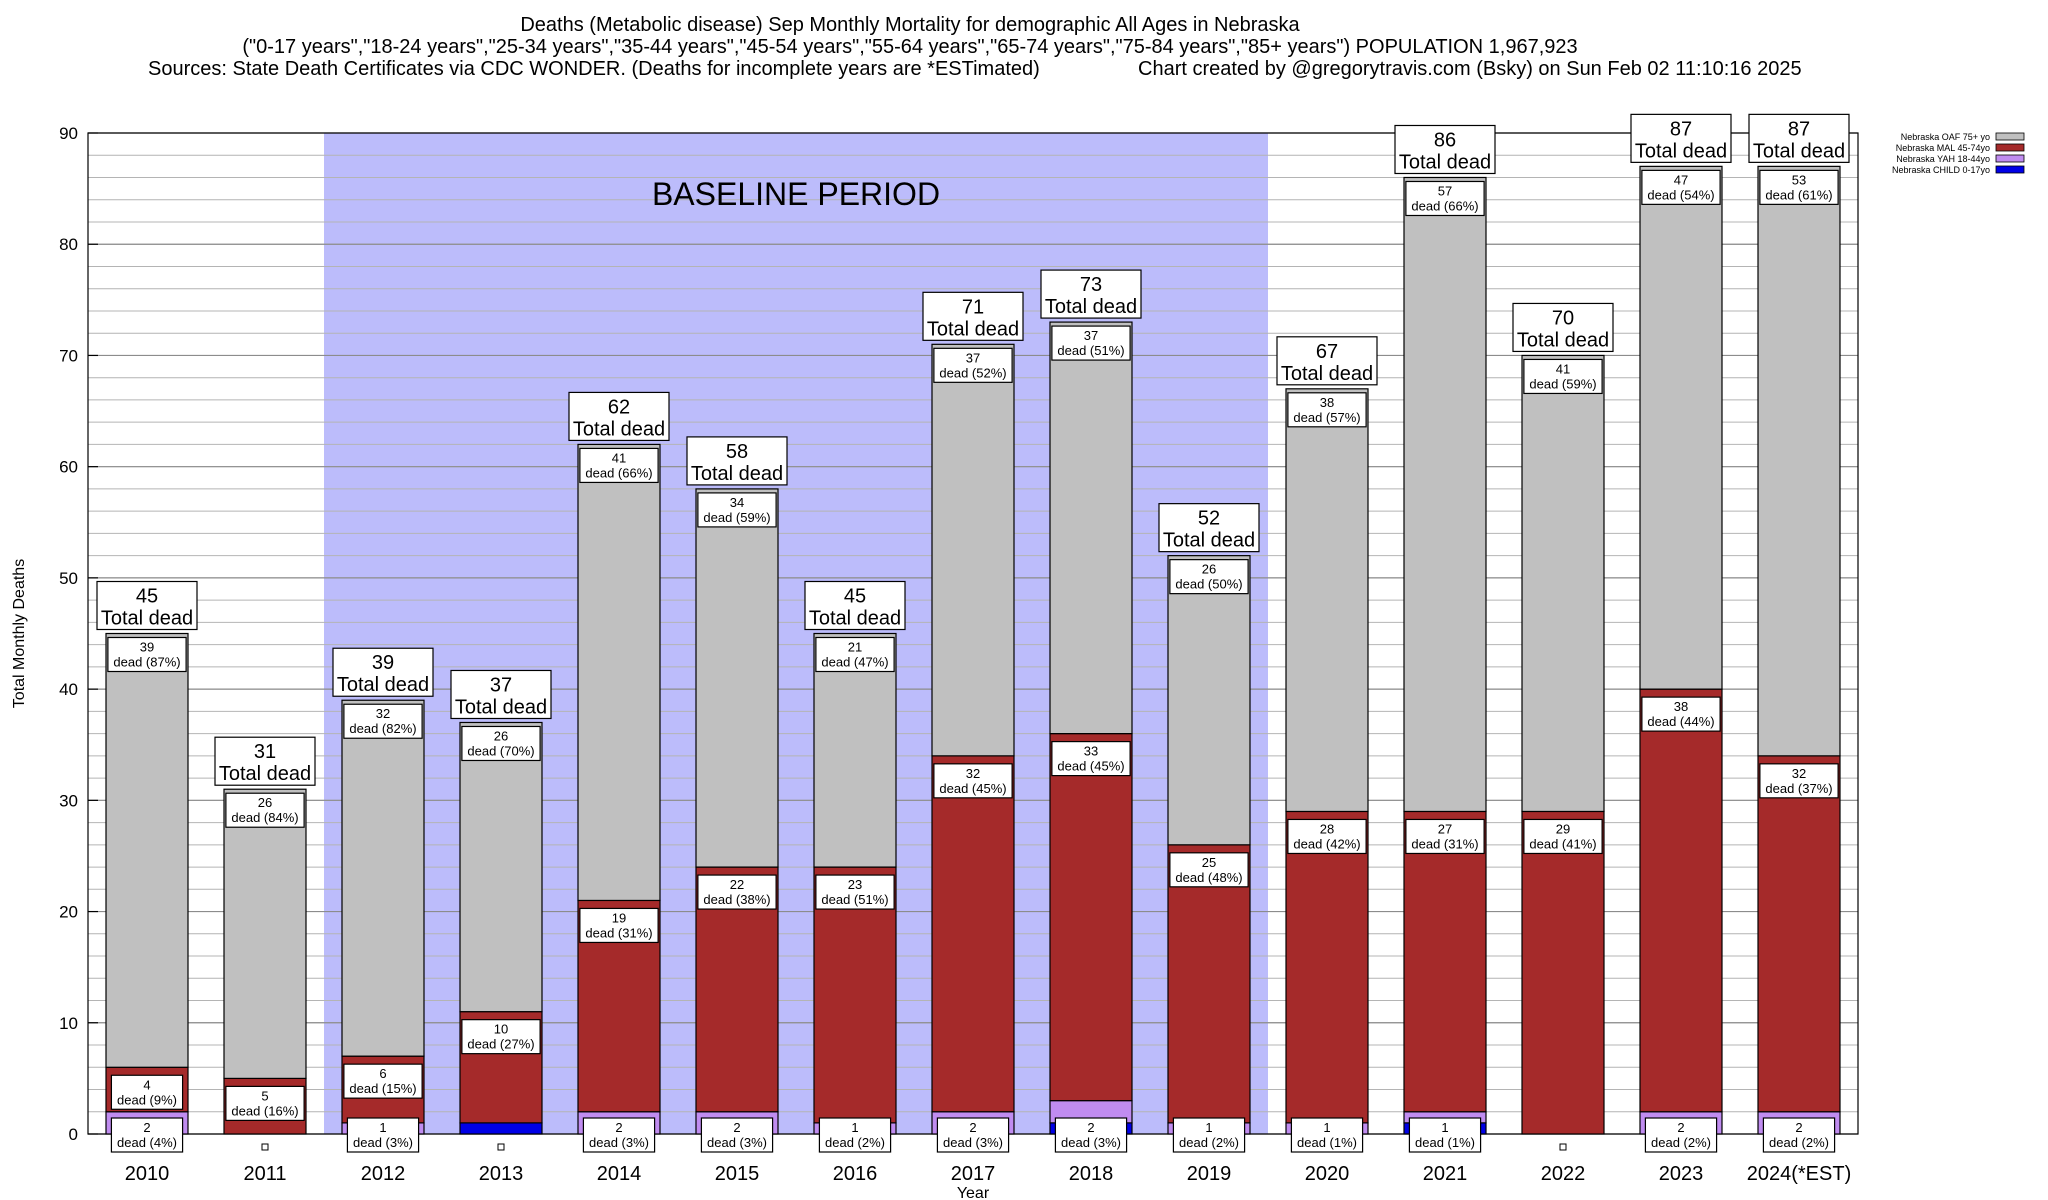 This screenshot has height=1200, width=2048. Describe the element at coordinates (737, 1174) in the screenshot. I see `x-tick-label: 2015` at that location.